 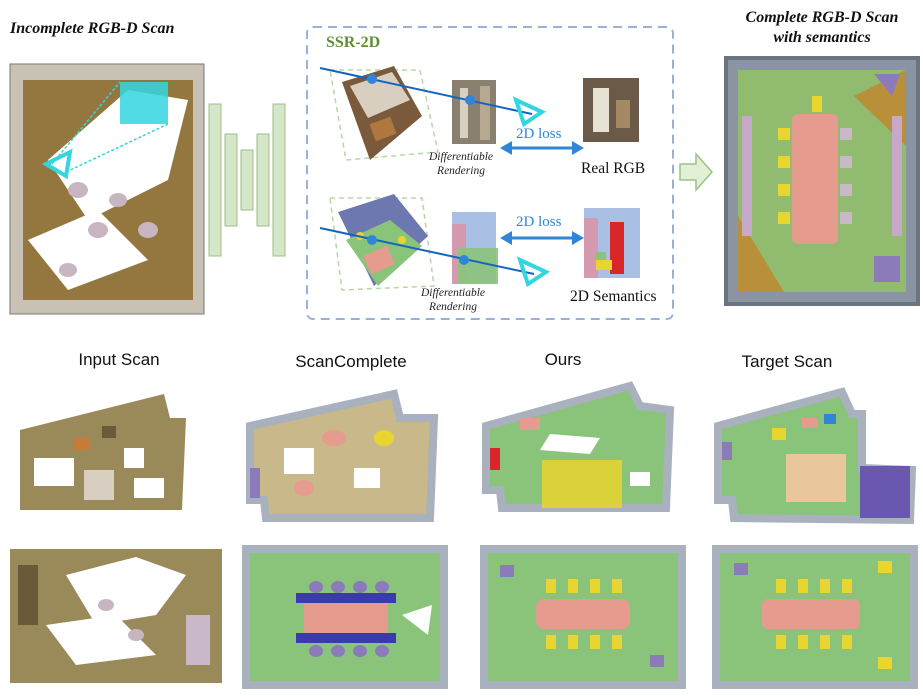 What do you see at coordinates (116, 616) in the screenshot?
I see `input-scan-room2` at bounding box center [116, 616].